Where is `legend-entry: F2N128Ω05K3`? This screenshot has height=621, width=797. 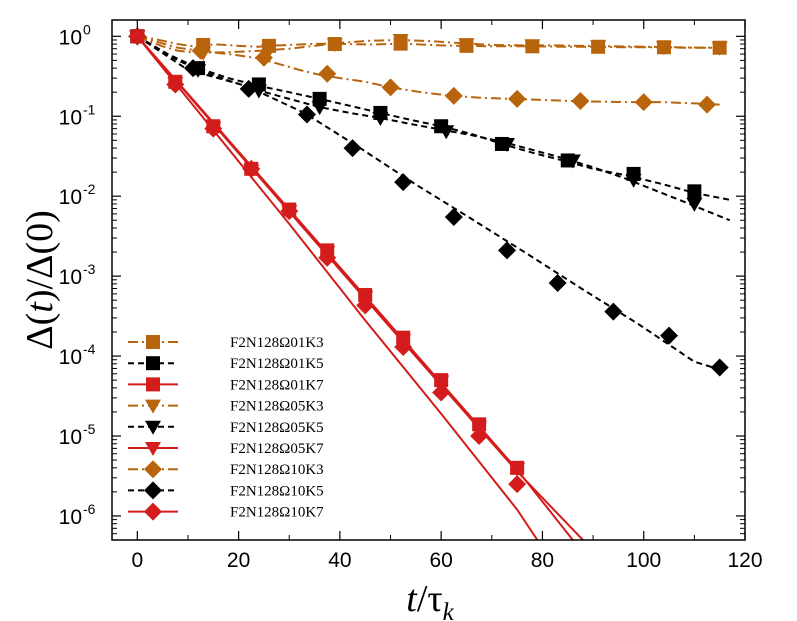
legend-entry: F2N128Ω05K3 is located at coordinates (226, 407).